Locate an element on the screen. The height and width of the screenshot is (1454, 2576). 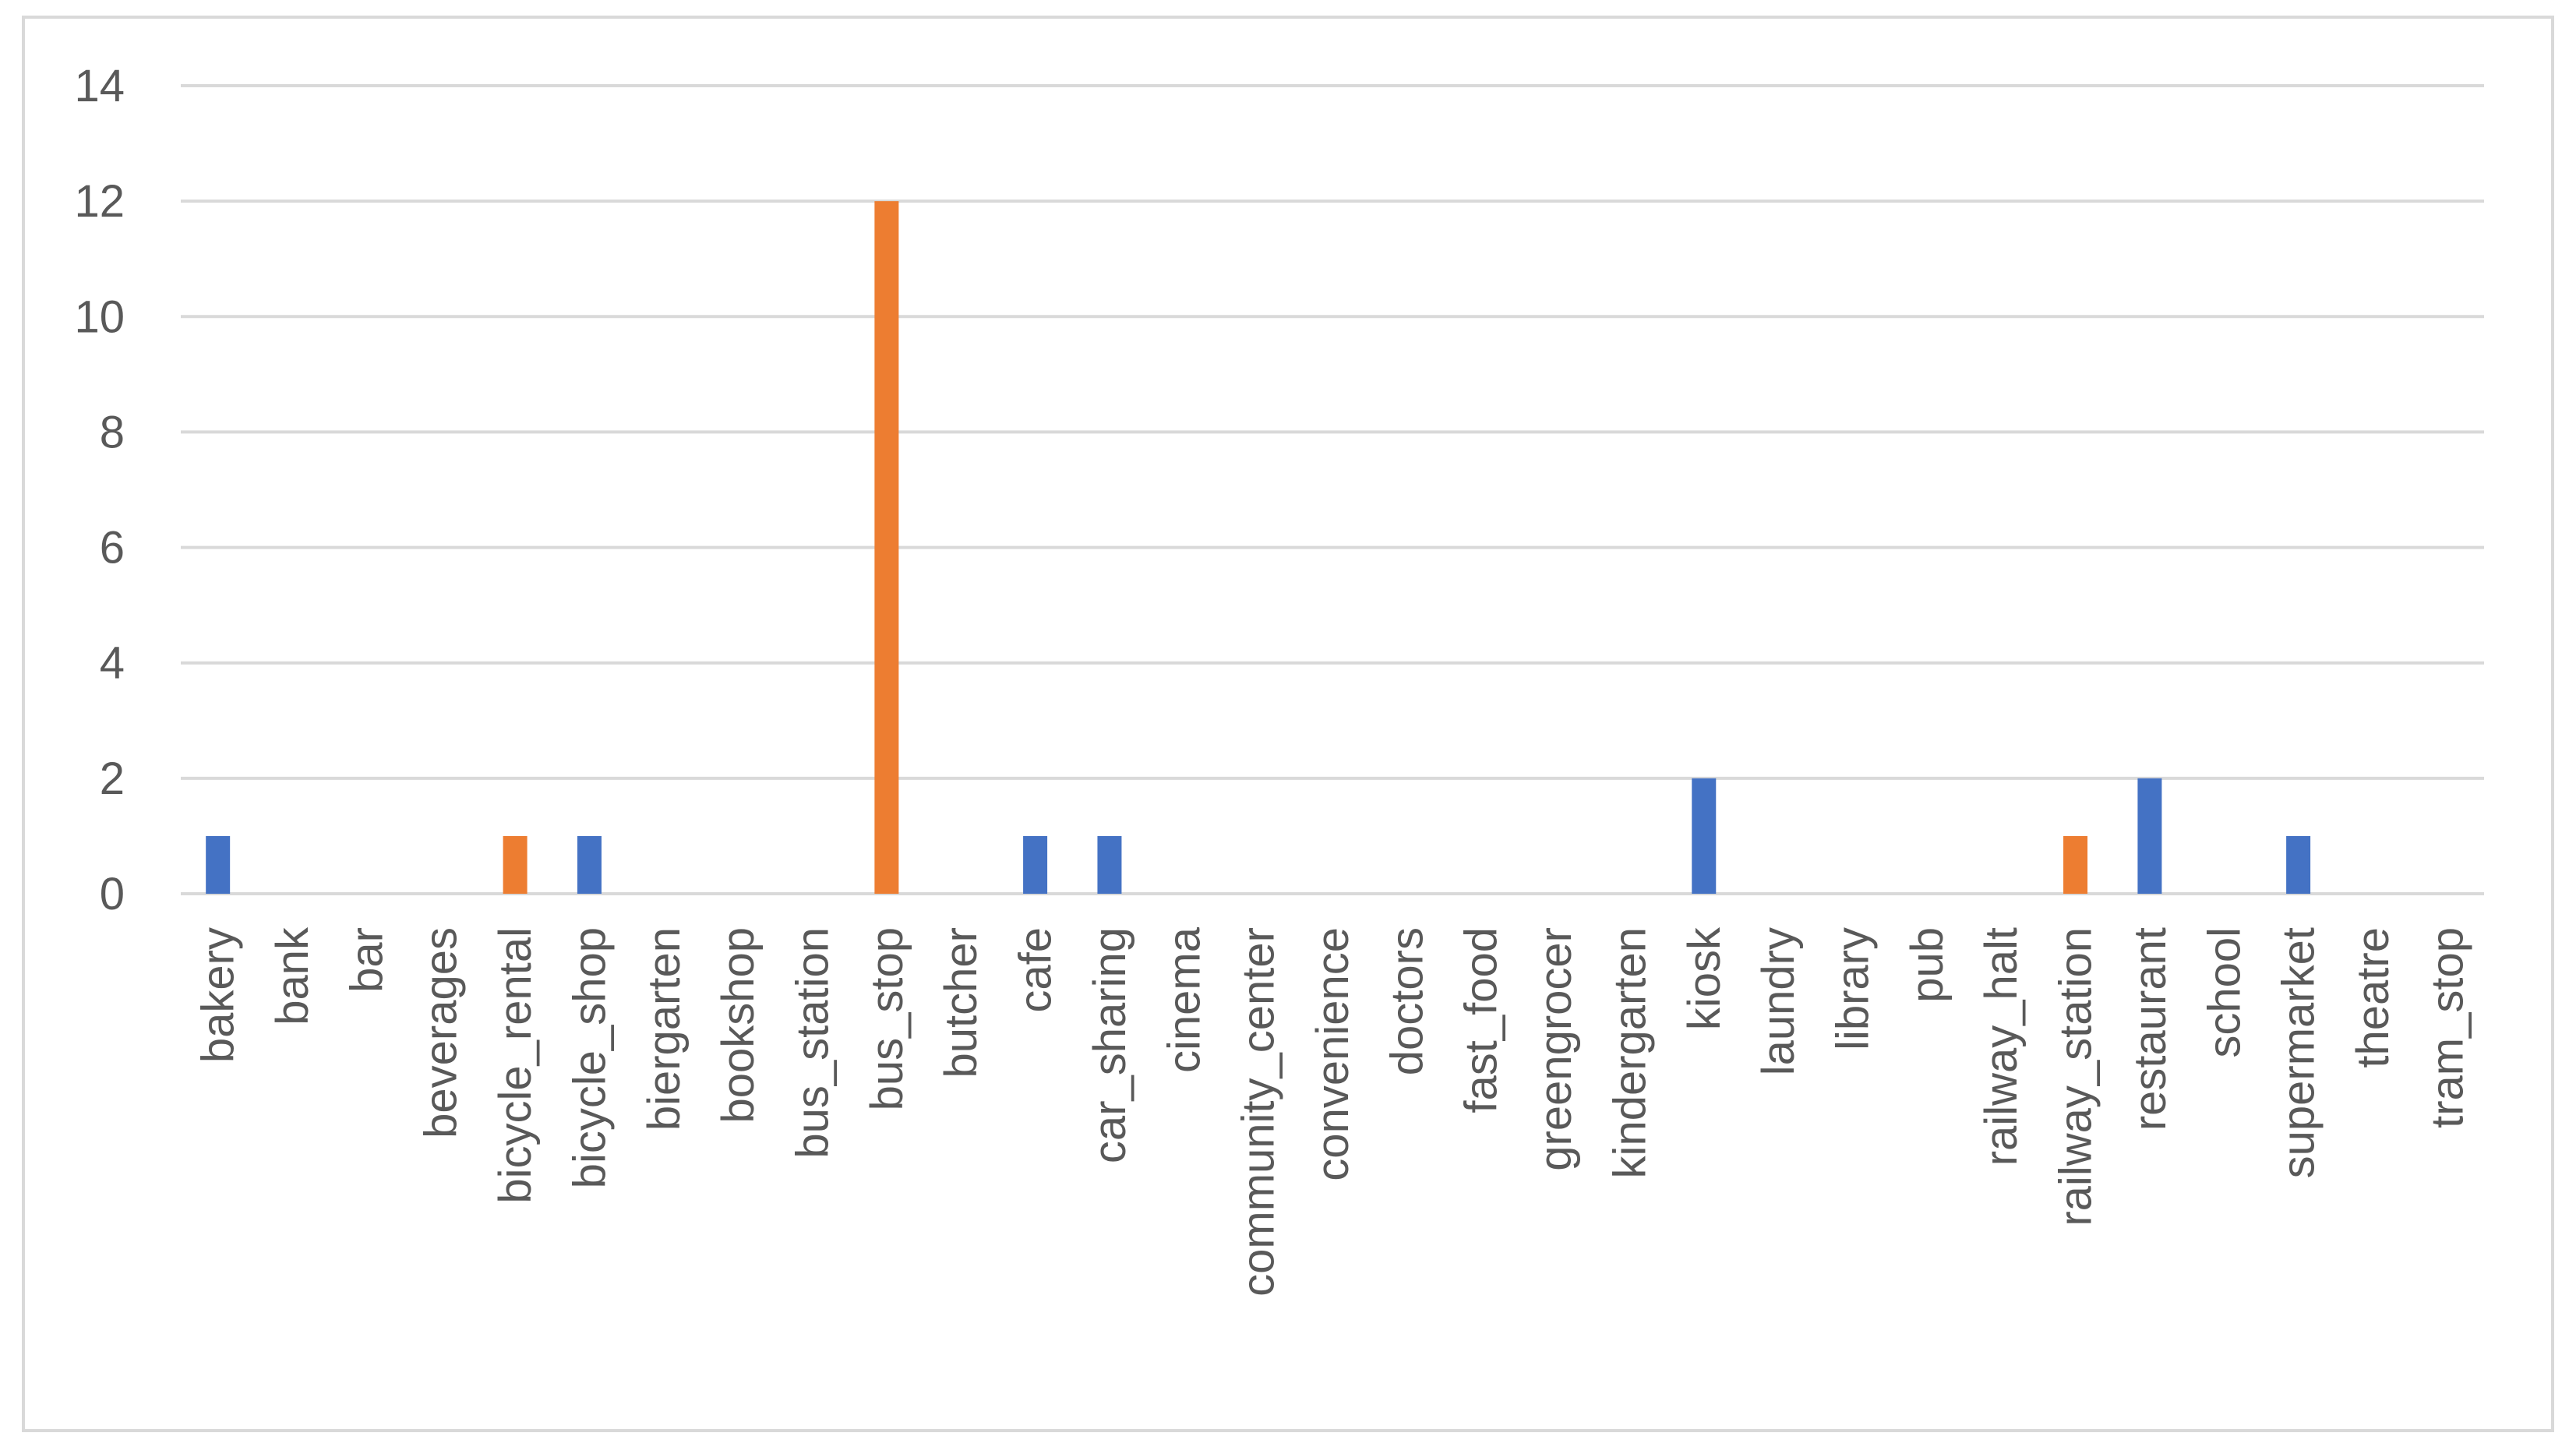
x-category-label: doctors is located at coordinates (1407, 1001).